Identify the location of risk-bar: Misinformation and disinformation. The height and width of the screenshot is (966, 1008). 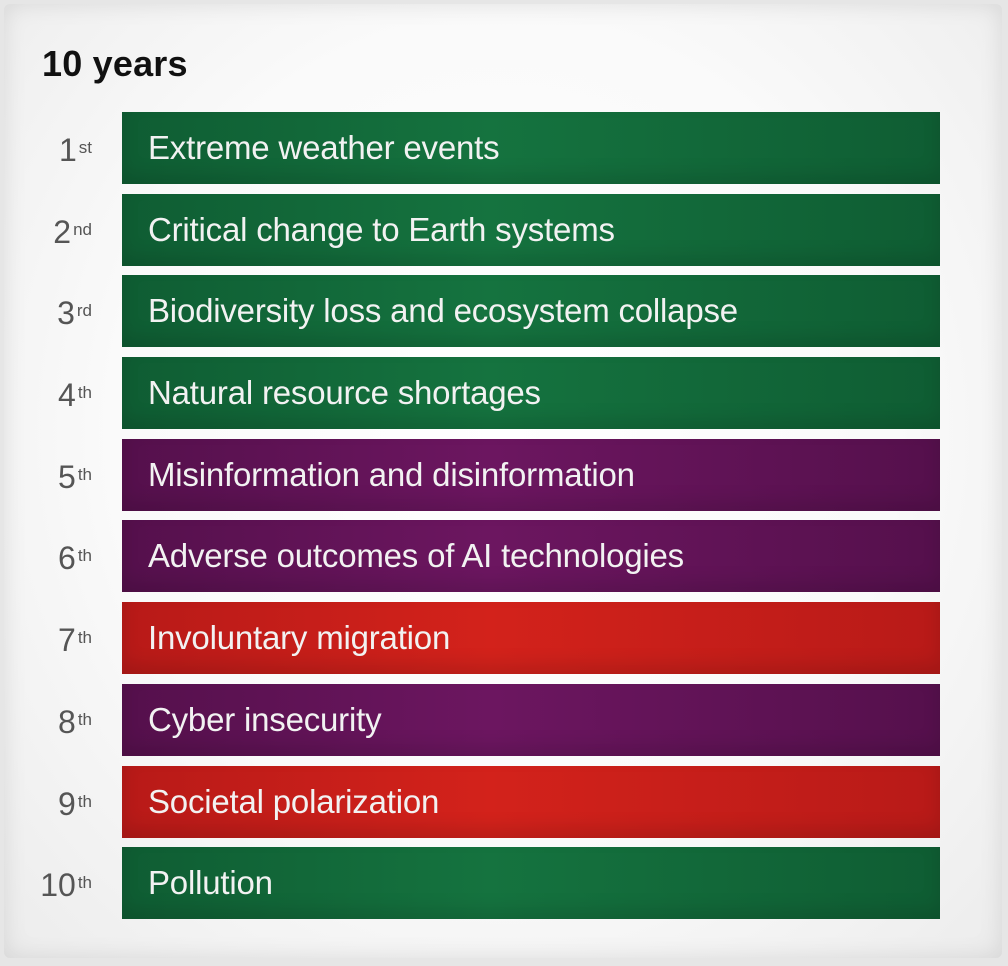
(531, 474).